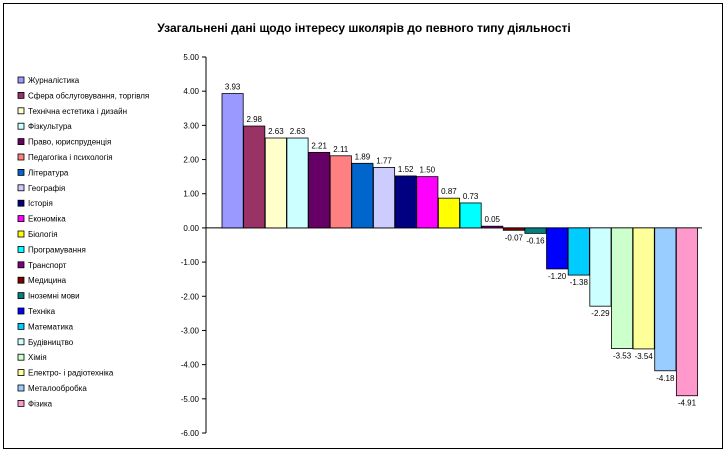  I want to click on legend-label: Педагогіка і психологія, so click(70, 157).